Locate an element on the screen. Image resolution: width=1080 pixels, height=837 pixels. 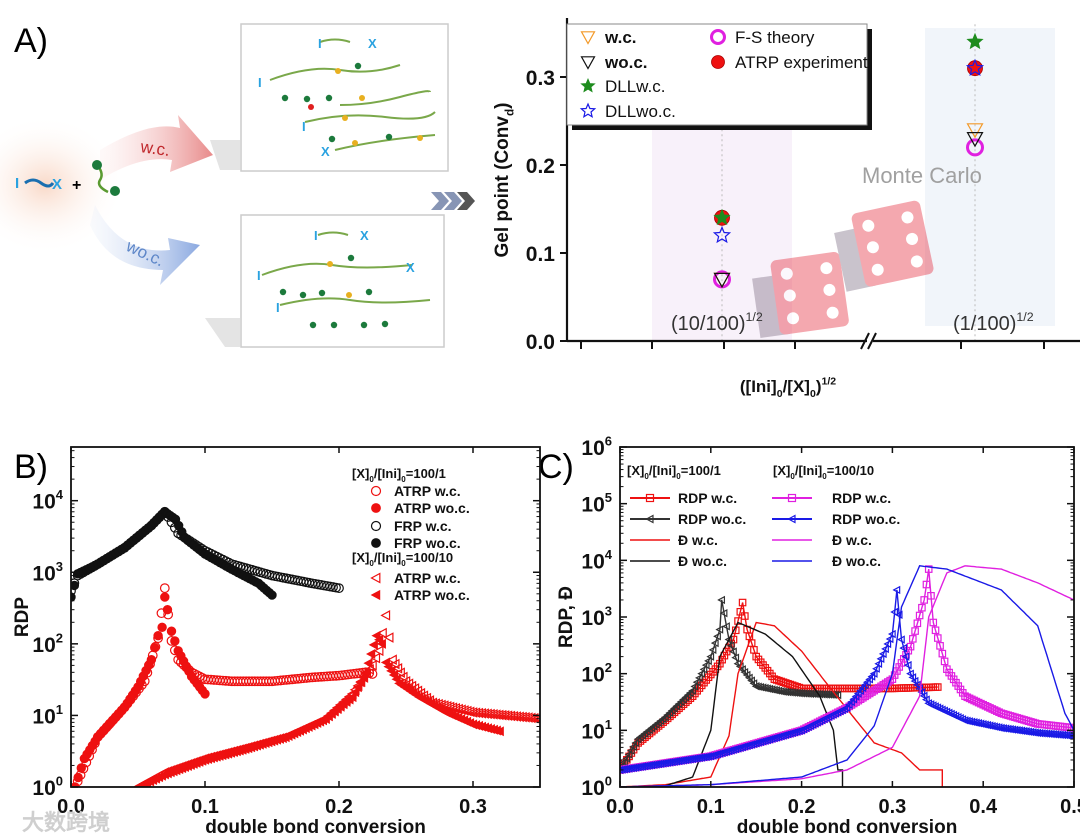
legend-label: Đ wo.c. is located at coordinates (702, 561).